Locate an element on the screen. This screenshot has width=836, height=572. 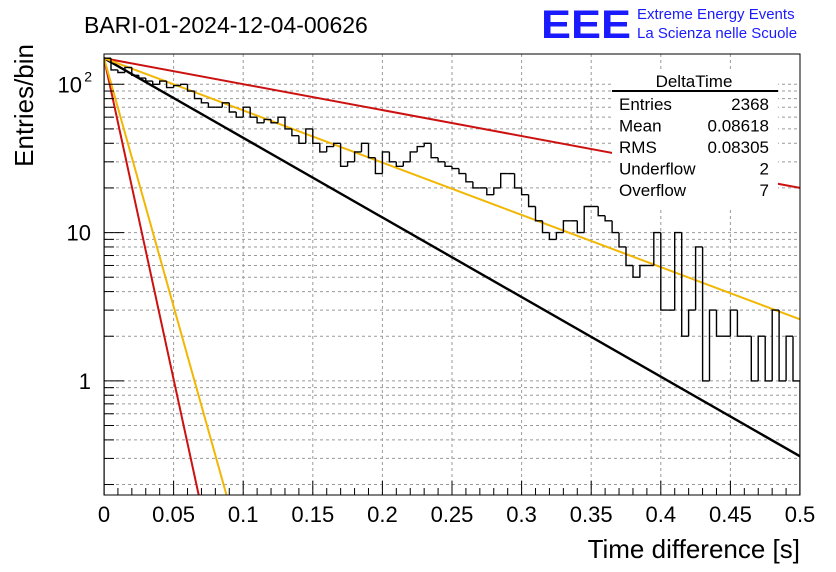
eee-logo-line2: La Scienza nelle Scuole is located at coordinates (717, 33).